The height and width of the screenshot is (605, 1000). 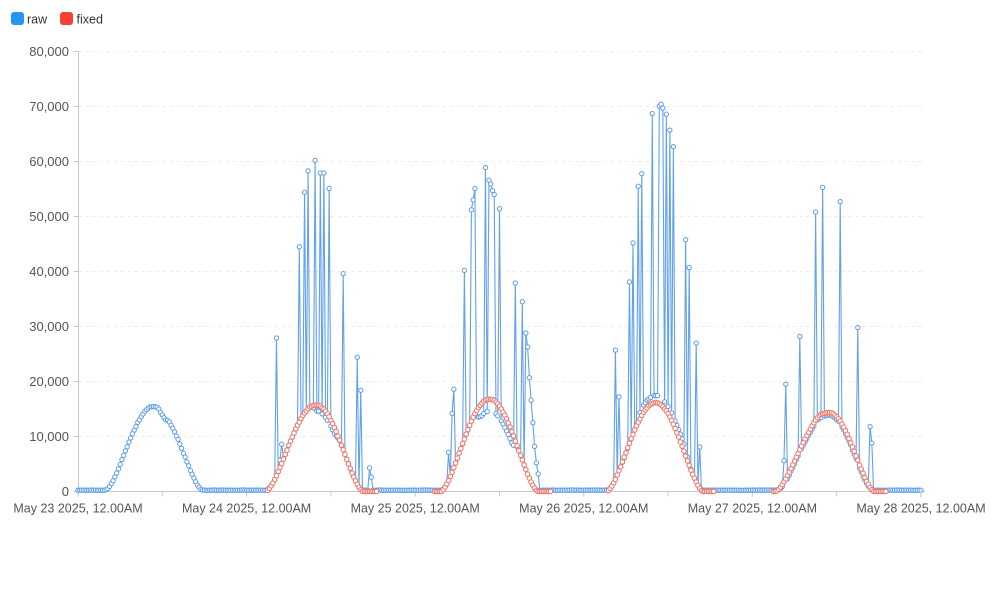 What do you see at coordinates (49, 106) in the screenshot?
I see `svg-text: 70,000` at bounding box center [49, 106].